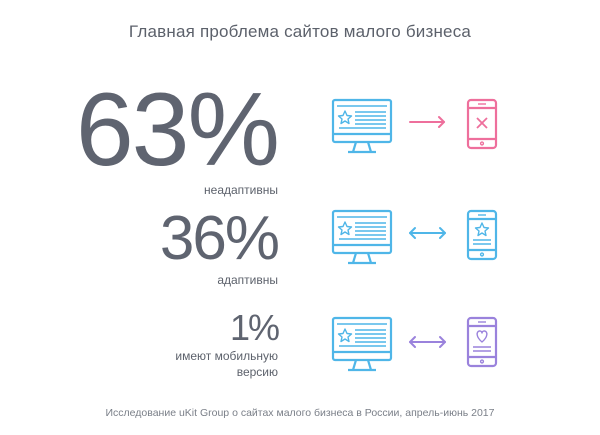 The image size is (600, 435). I want to click on stat-percent: 1%, so click(254, 327).